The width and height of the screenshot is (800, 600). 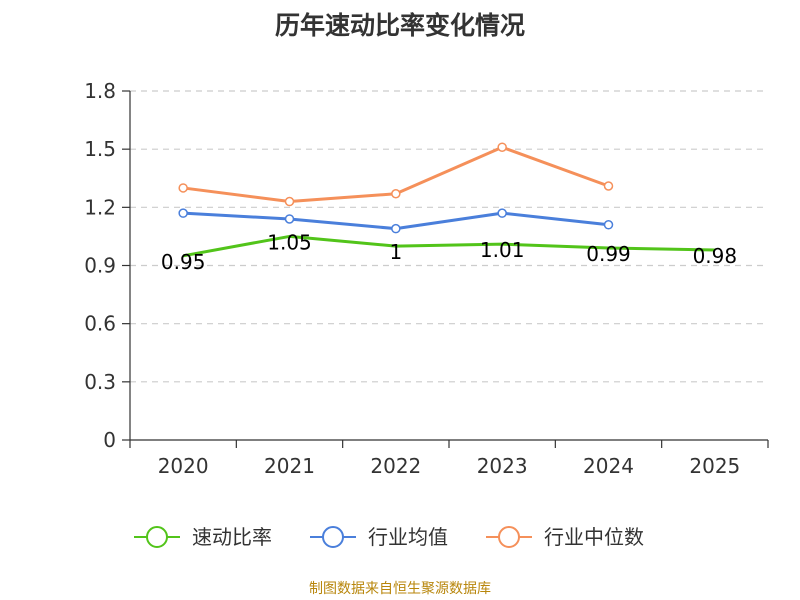 What do you see at coordinates (100, 266) in the screenshot?
I see `y-tick-label: 0.9` at bounding box center [100, 266].